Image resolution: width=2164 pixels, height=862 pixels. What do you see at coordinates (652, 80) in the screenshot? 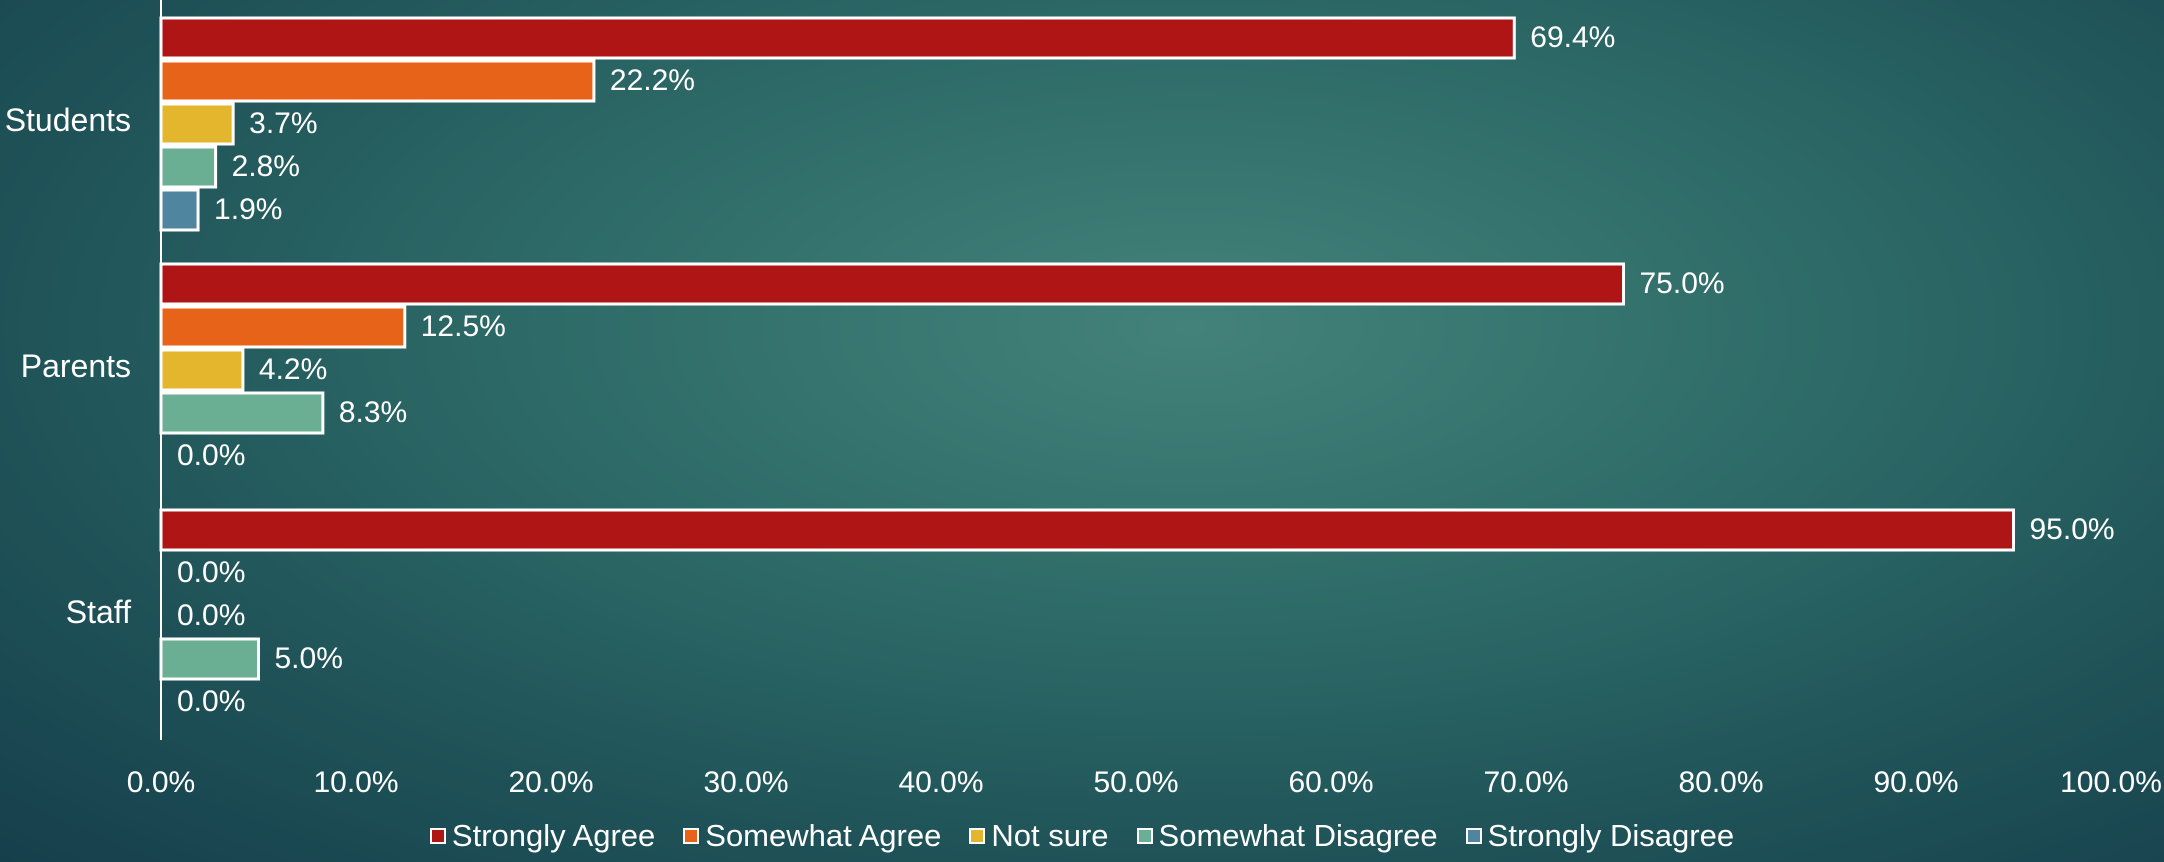
I see `data-label: 22.2%` at bounding box center [652, 80].